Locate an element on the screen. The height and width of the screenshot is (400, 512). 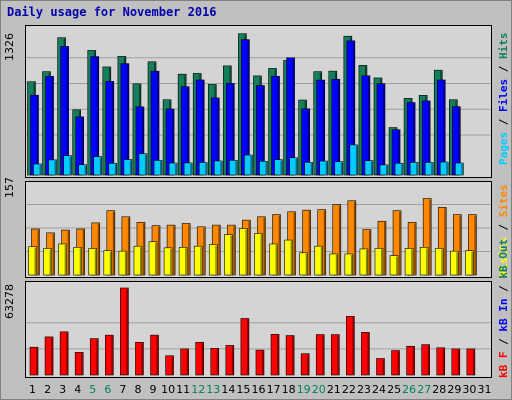
y-max-value-bottom: 63278 is located at coordinates (9, 301).